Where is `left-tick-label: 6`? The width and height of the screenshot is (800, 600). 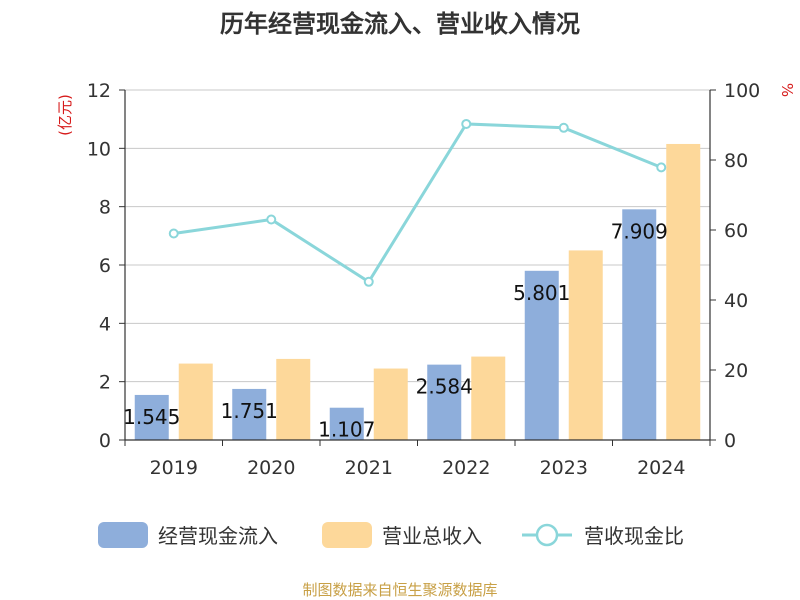 left-tick-label: 6 is located at coordinates (105, 266).